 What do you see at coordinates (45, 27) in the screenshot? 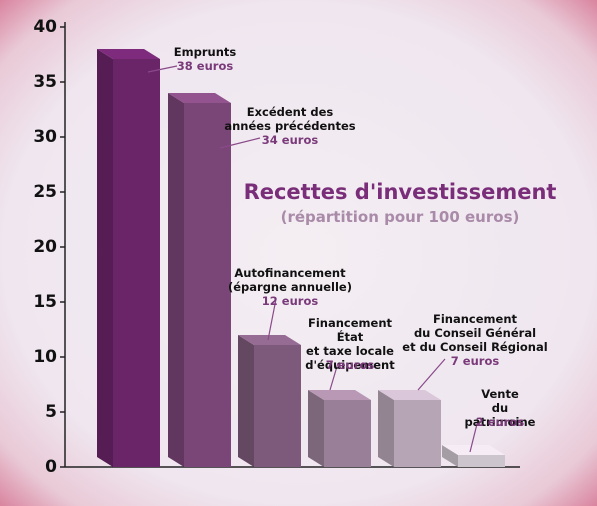
I see `y-tick-label: 40` at bounding box center [45, 27].